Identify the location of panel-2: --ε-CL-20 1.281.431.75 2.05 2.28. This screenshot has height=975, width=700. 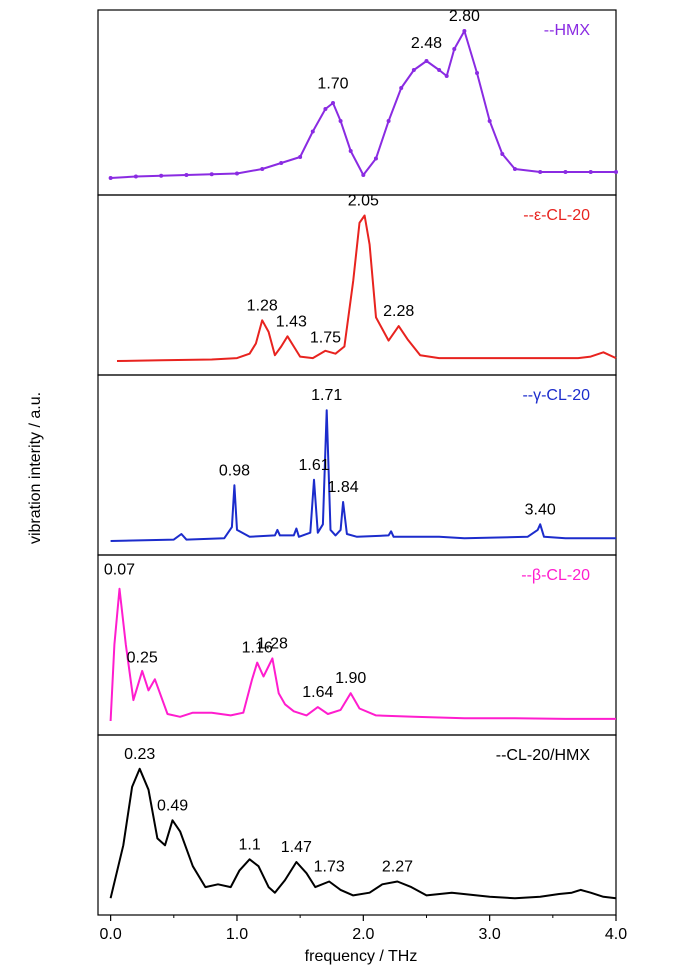
(357, 284).